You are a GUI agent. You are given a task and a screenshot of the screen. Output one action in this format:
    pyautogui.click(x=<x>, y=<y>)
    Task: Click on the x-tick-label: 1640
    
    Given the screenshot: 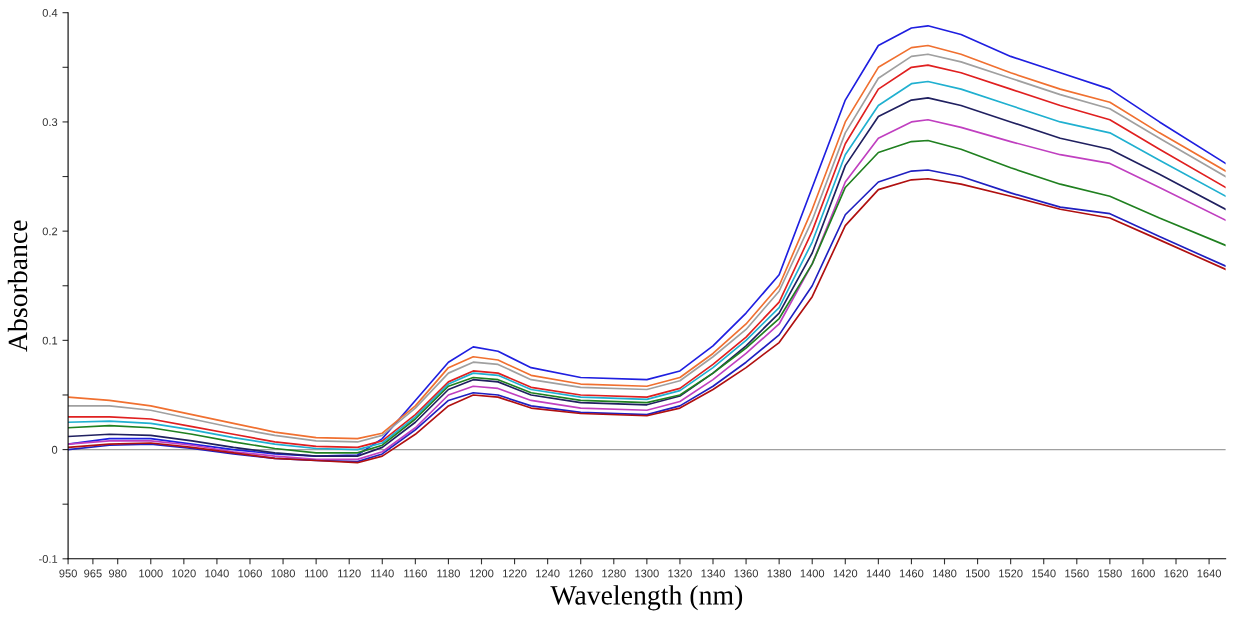 What is the action you would take?
    pyautogui.click(x=1209, y=573)
    